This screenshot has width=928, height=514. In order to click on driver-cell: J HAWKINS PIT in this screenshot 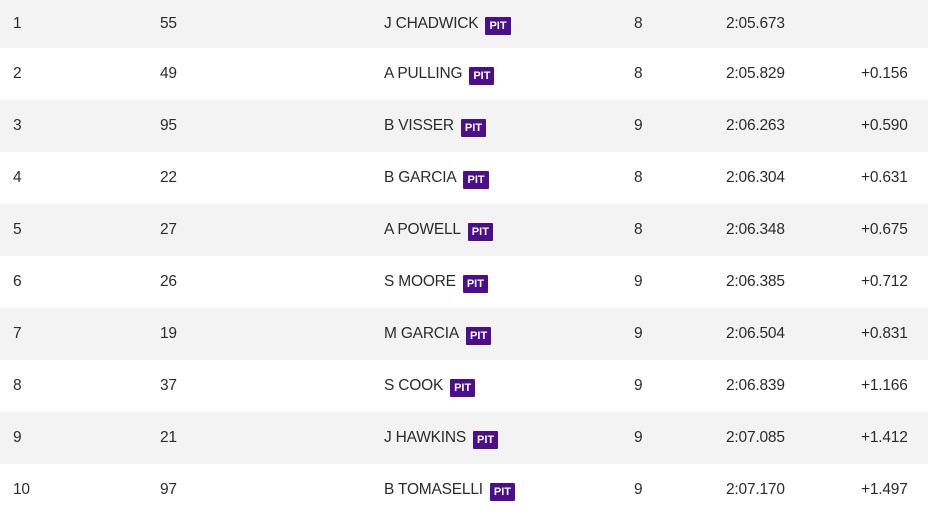, I will do `click(441, 439)`.